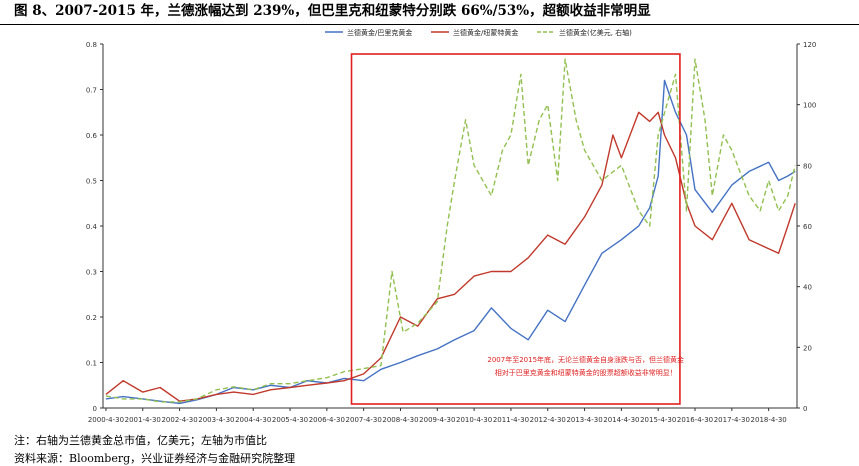  What do you see at coordinates (805, 409) in the screenshot?
I see `y-tick-label-right: 0` at bounding box center [805, 409].